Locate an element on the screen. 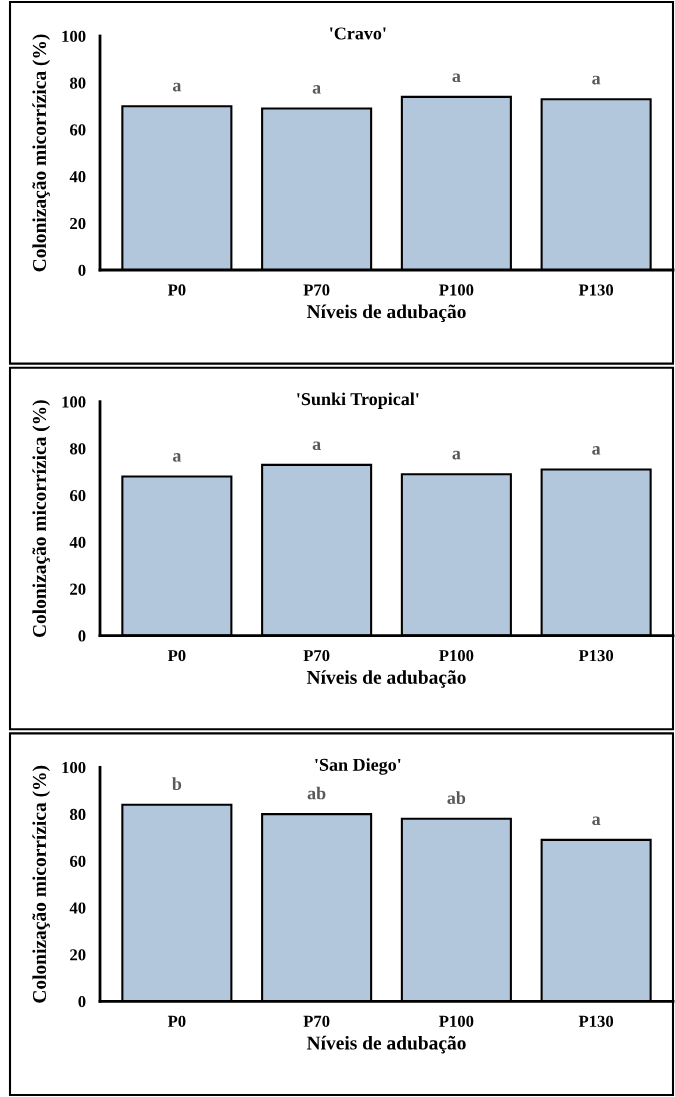 The image size is (675, 1097). chart-title: 'Sunki Tropical' is located at coordinates (358, 400).